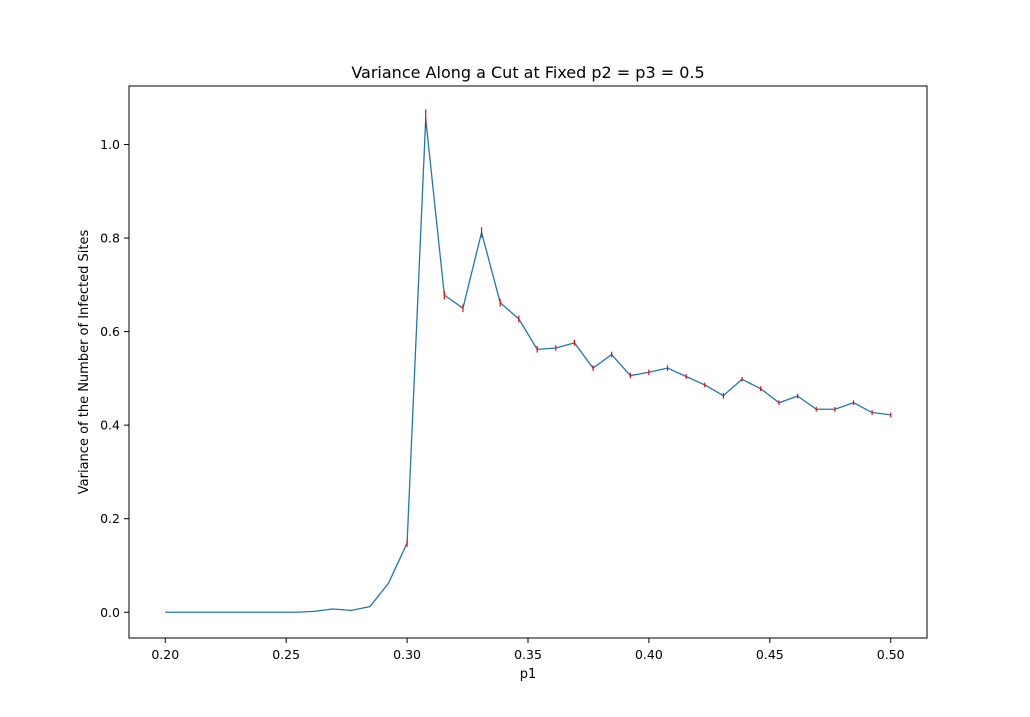 The height and width of the screenshot is (717, 1030). Describe the element at coordinates (110, 425) in the screenshot. I see `y-tick-label: 0.4` at that location.